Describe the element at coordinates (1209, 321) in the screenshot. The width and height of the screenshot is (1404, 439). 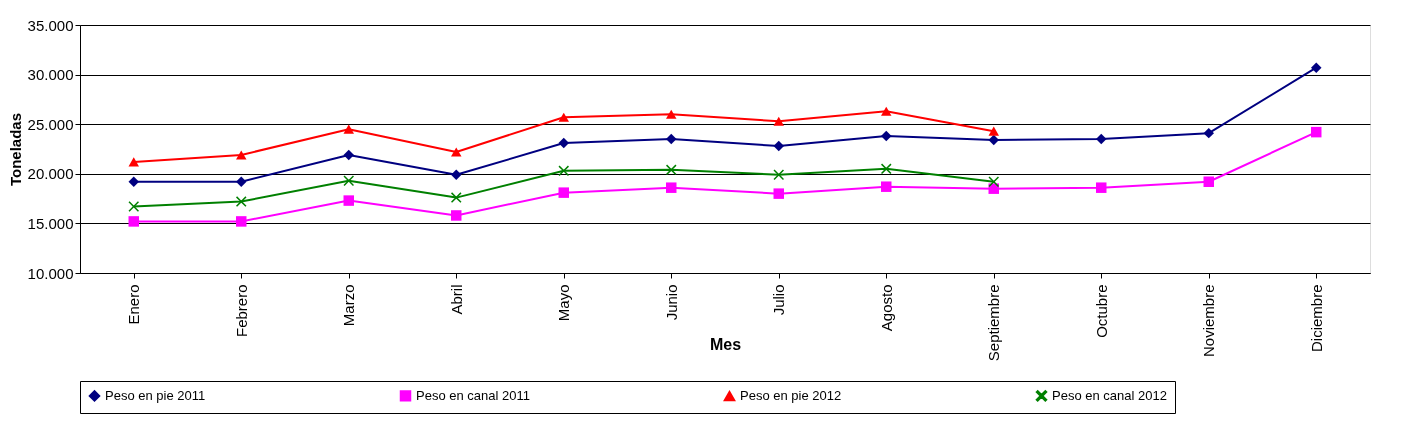
I see `x-tick-label: Noviembre` at that location.